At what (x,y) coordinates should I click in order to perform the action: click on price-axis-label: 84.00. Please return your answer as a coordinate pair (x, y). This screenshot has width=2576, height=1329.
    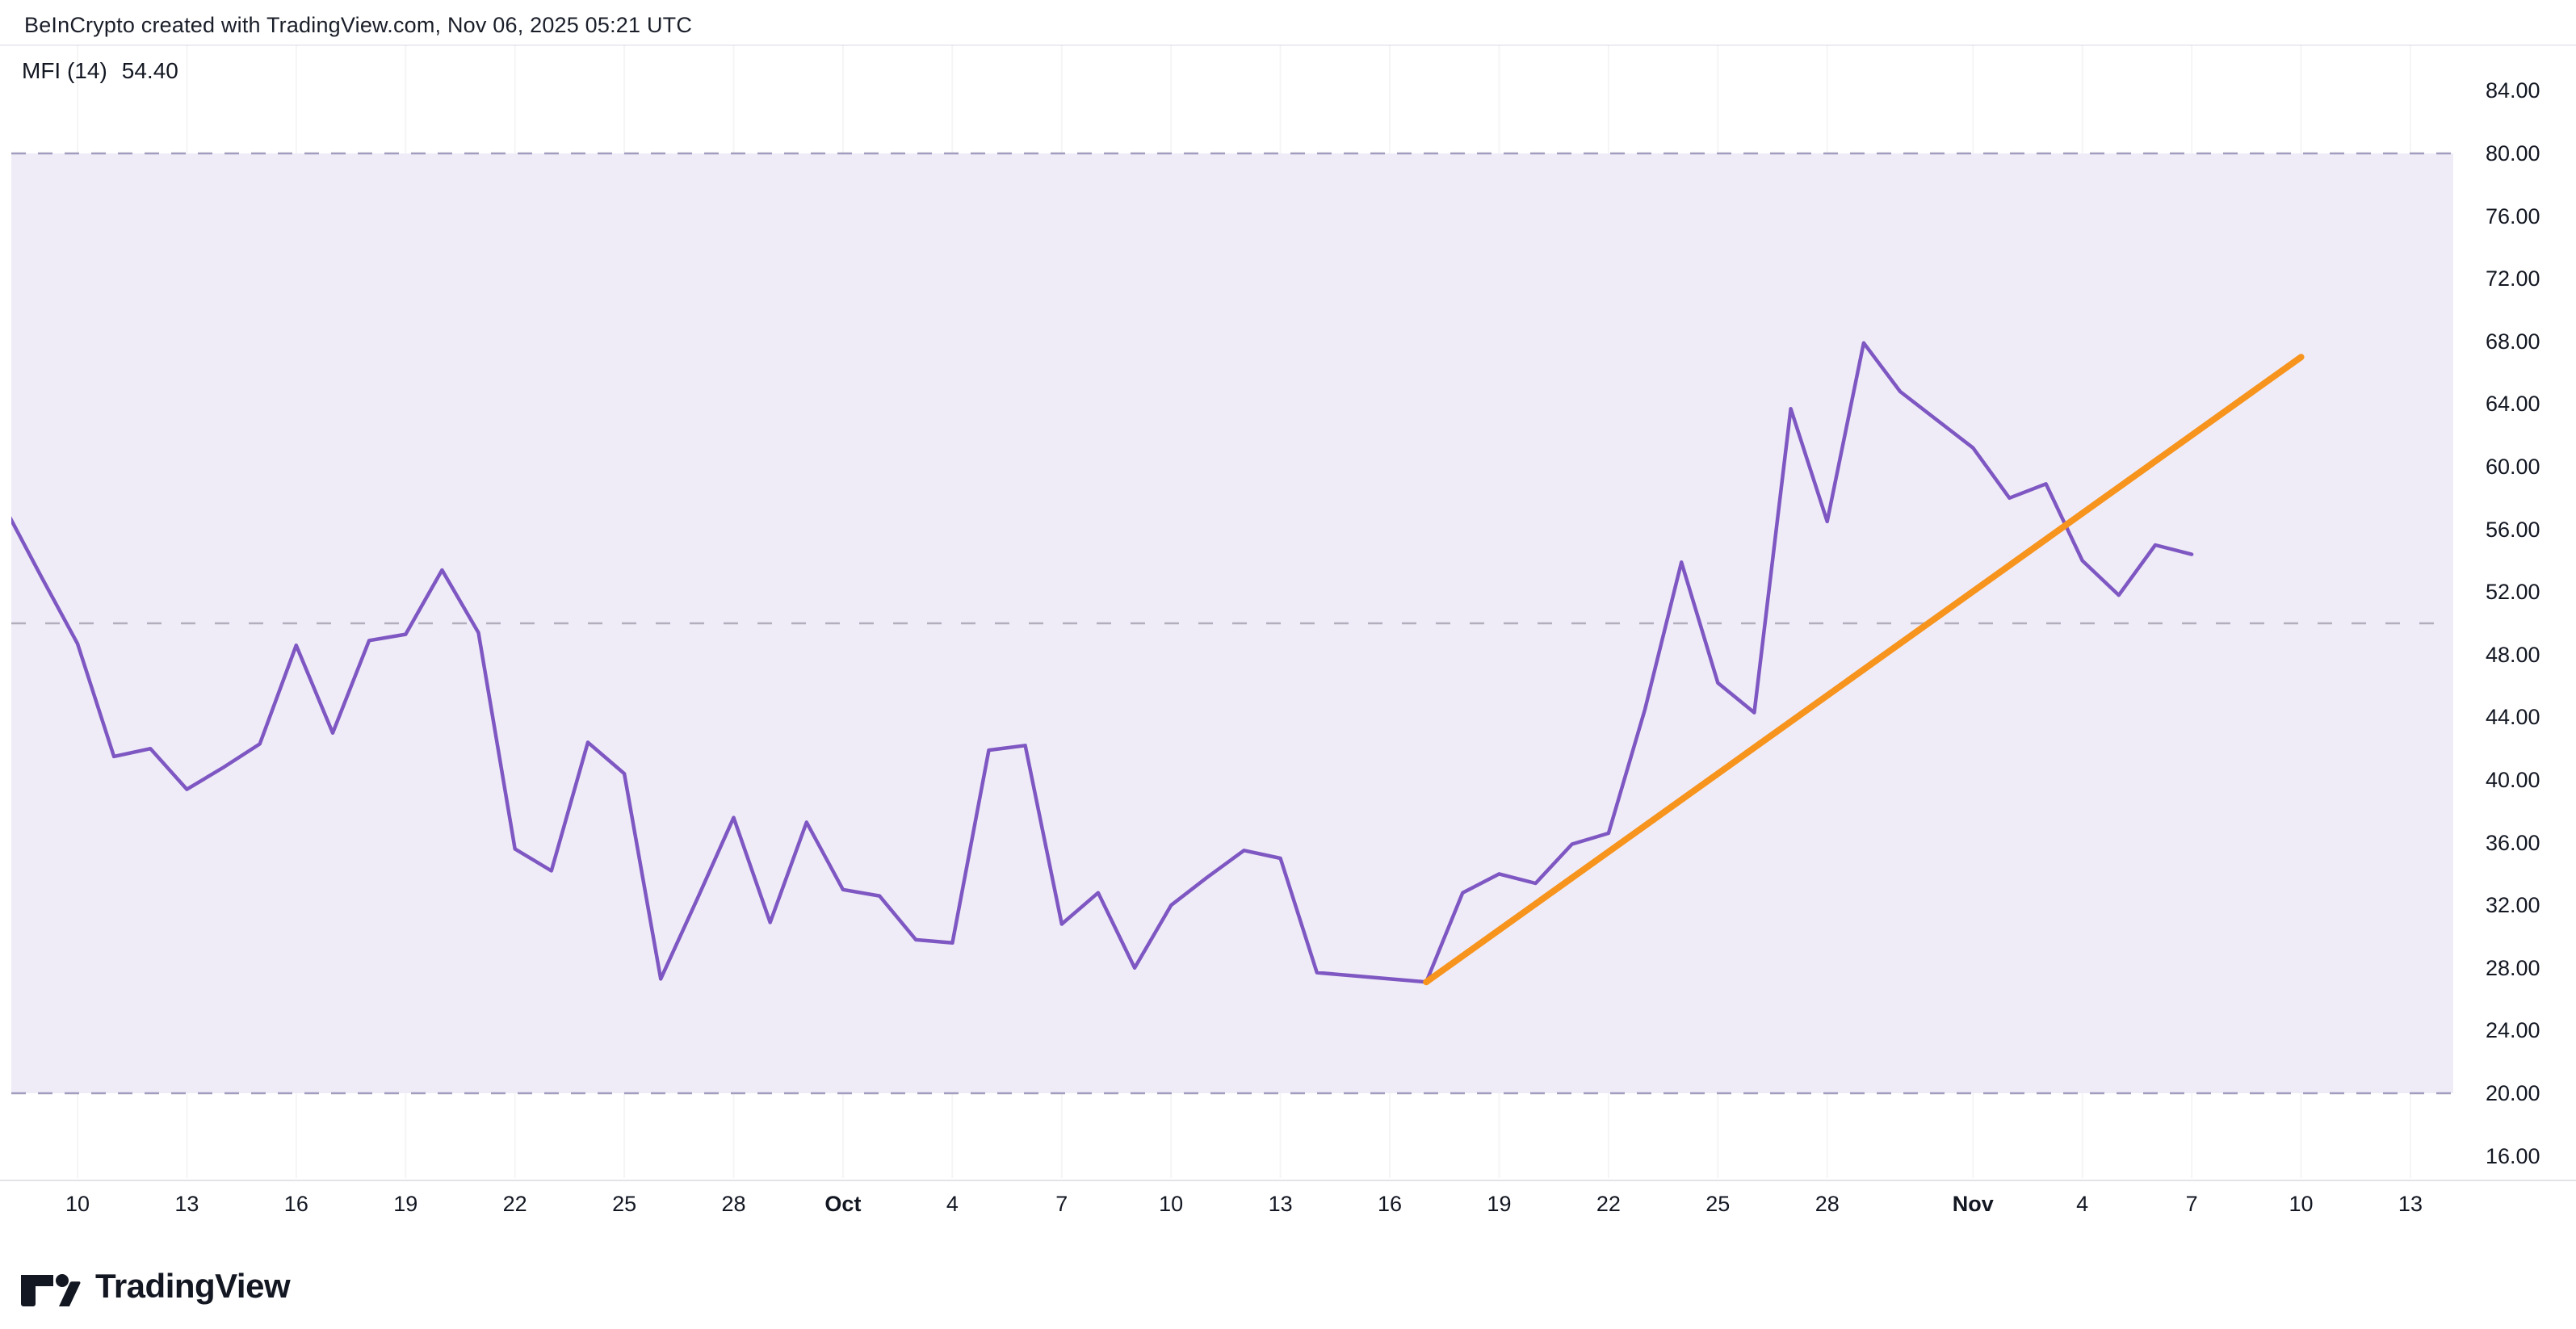
    Looking at the image, I should click on (2513, 90).